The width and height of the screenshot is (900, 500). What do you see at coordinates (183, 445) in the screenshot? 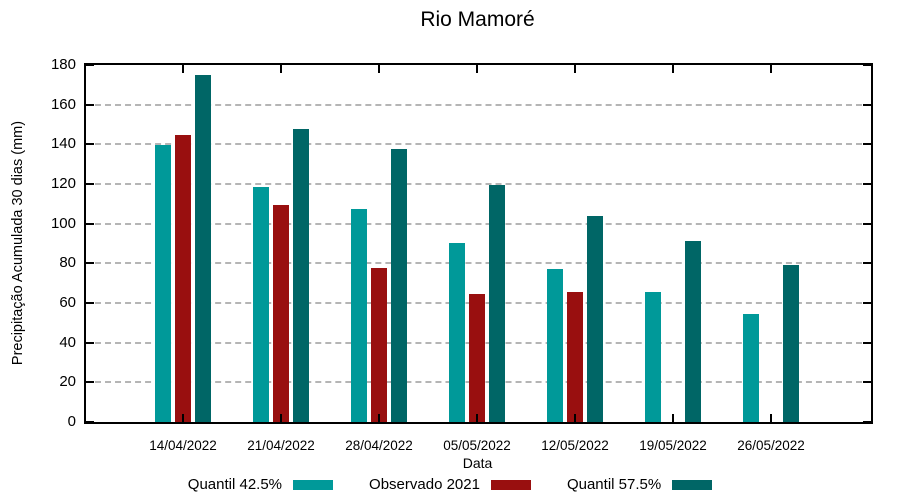
I see `x-tick-label: 14/04/2022` at bounding box center [183, 445].